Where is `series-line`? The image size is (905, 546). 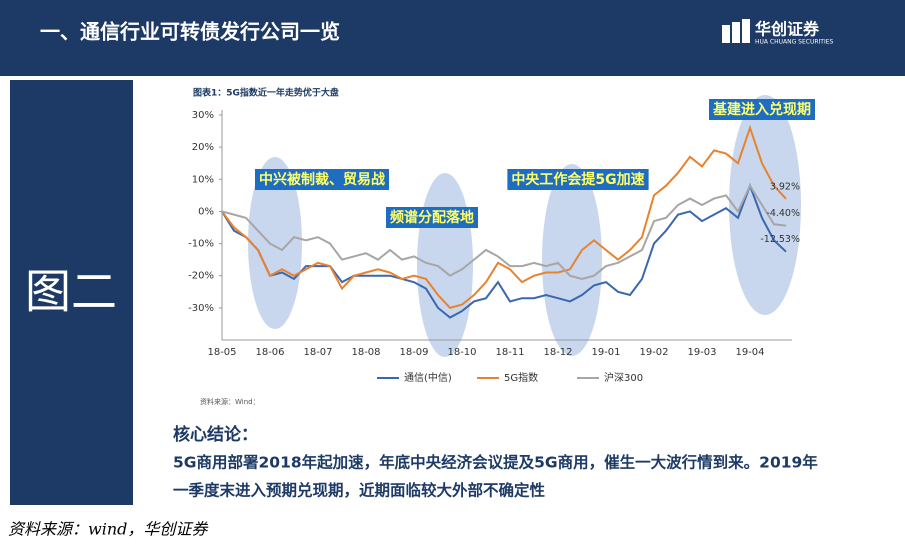
series-line is located at coordinates (504, 231).